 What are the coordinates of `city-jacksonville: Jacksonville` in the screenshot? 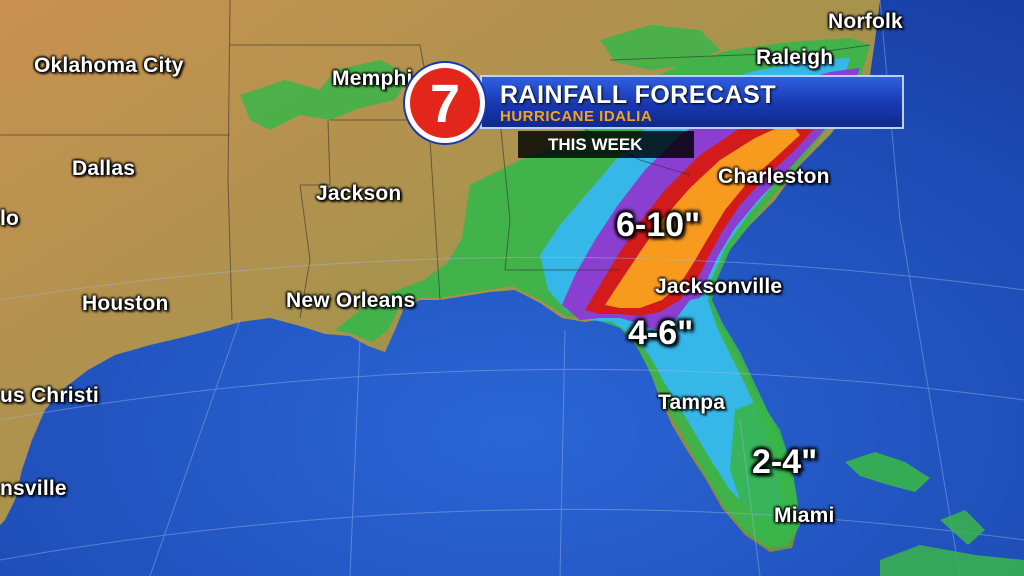 It's located at (719, 286).